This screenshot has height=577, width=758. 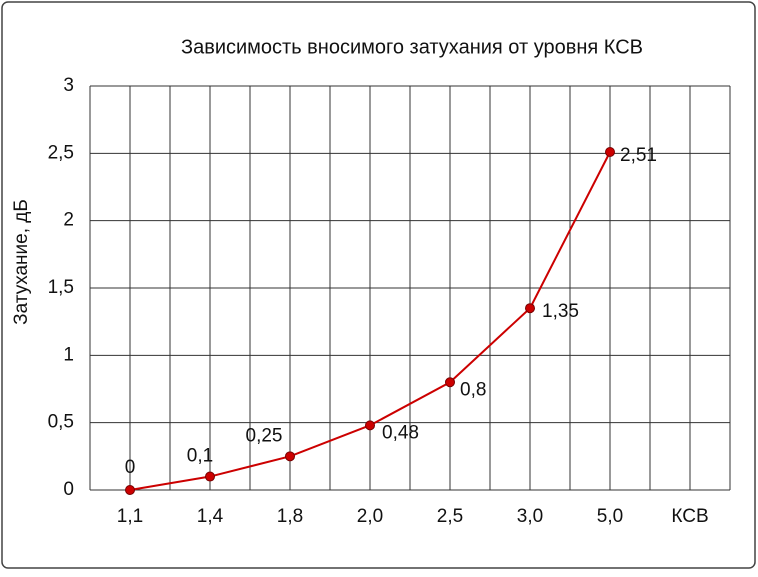 I want to click on y-tick-label: 2, so click(x=68, y=220).